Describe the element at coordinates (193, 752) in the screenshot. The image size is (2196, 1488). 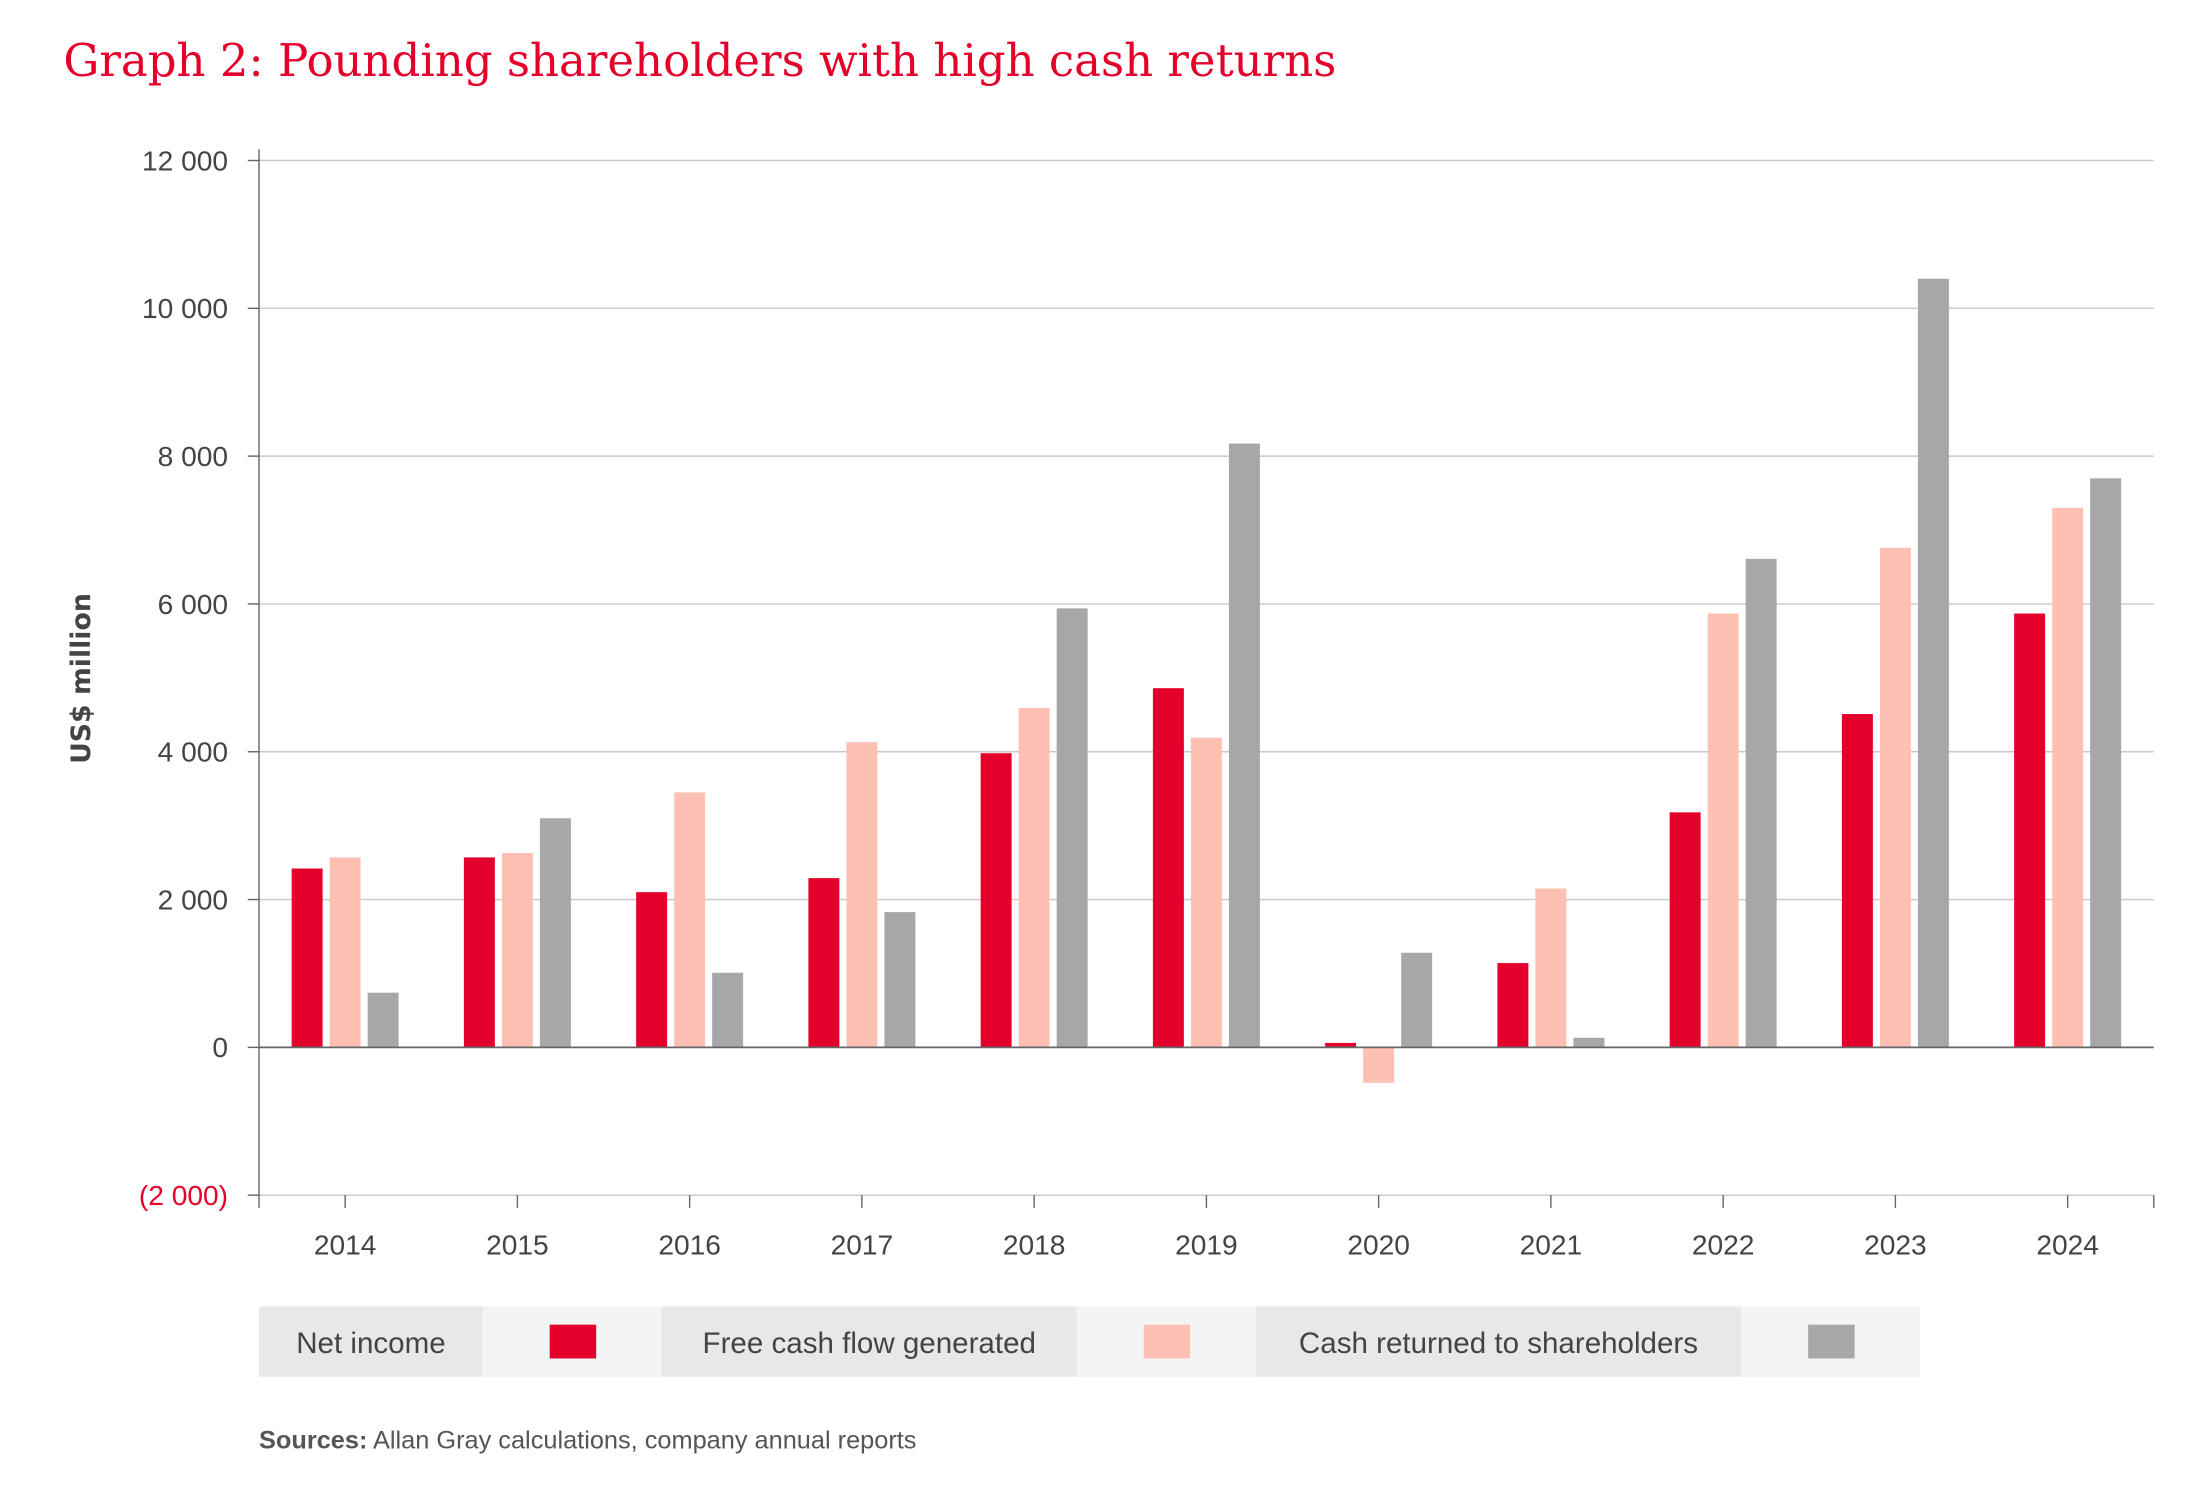
I see `y-tick-label: 4 000` at that location.